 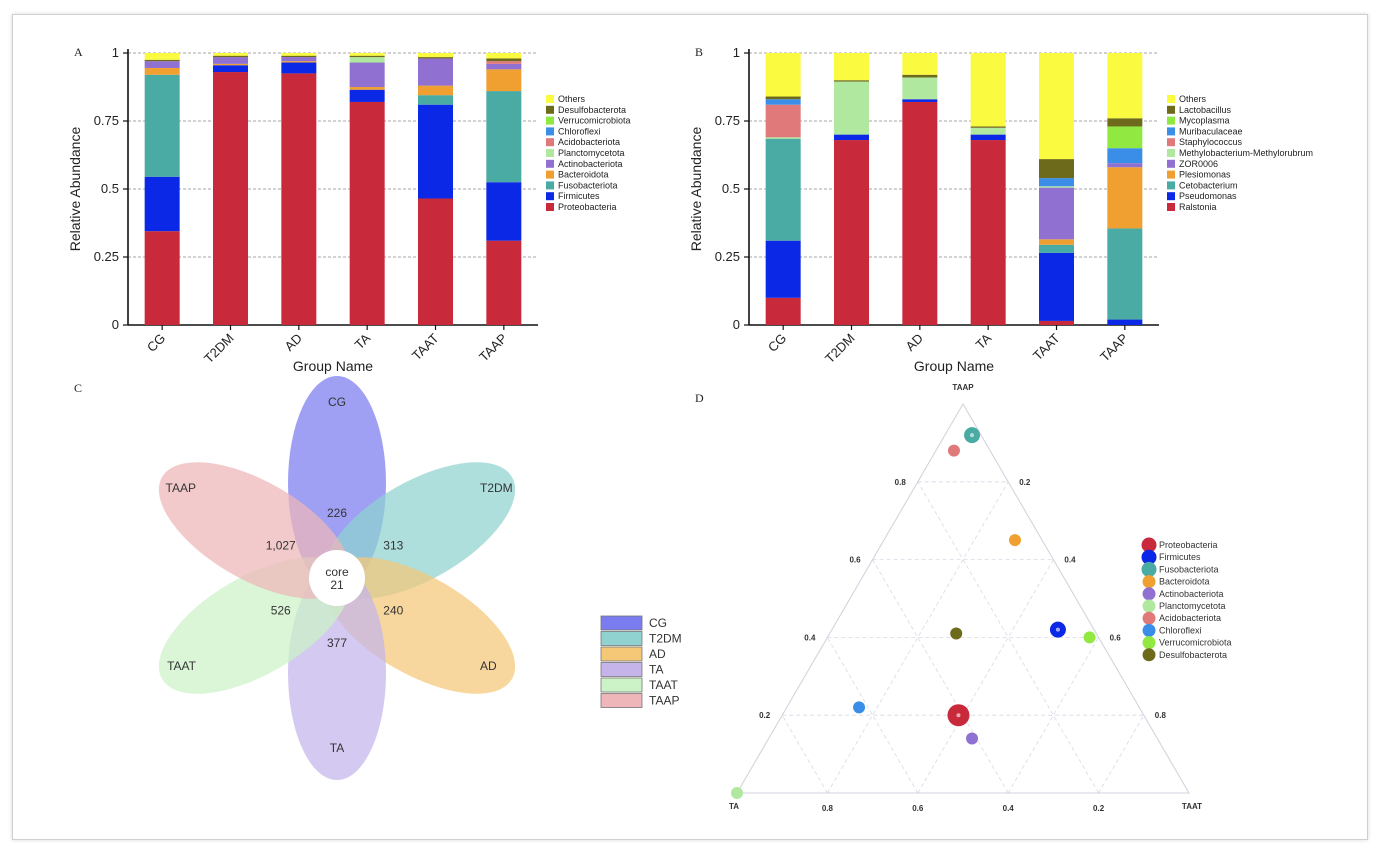 I want to click on legend-label: Bacteroidota, so click(x=583, y=175).